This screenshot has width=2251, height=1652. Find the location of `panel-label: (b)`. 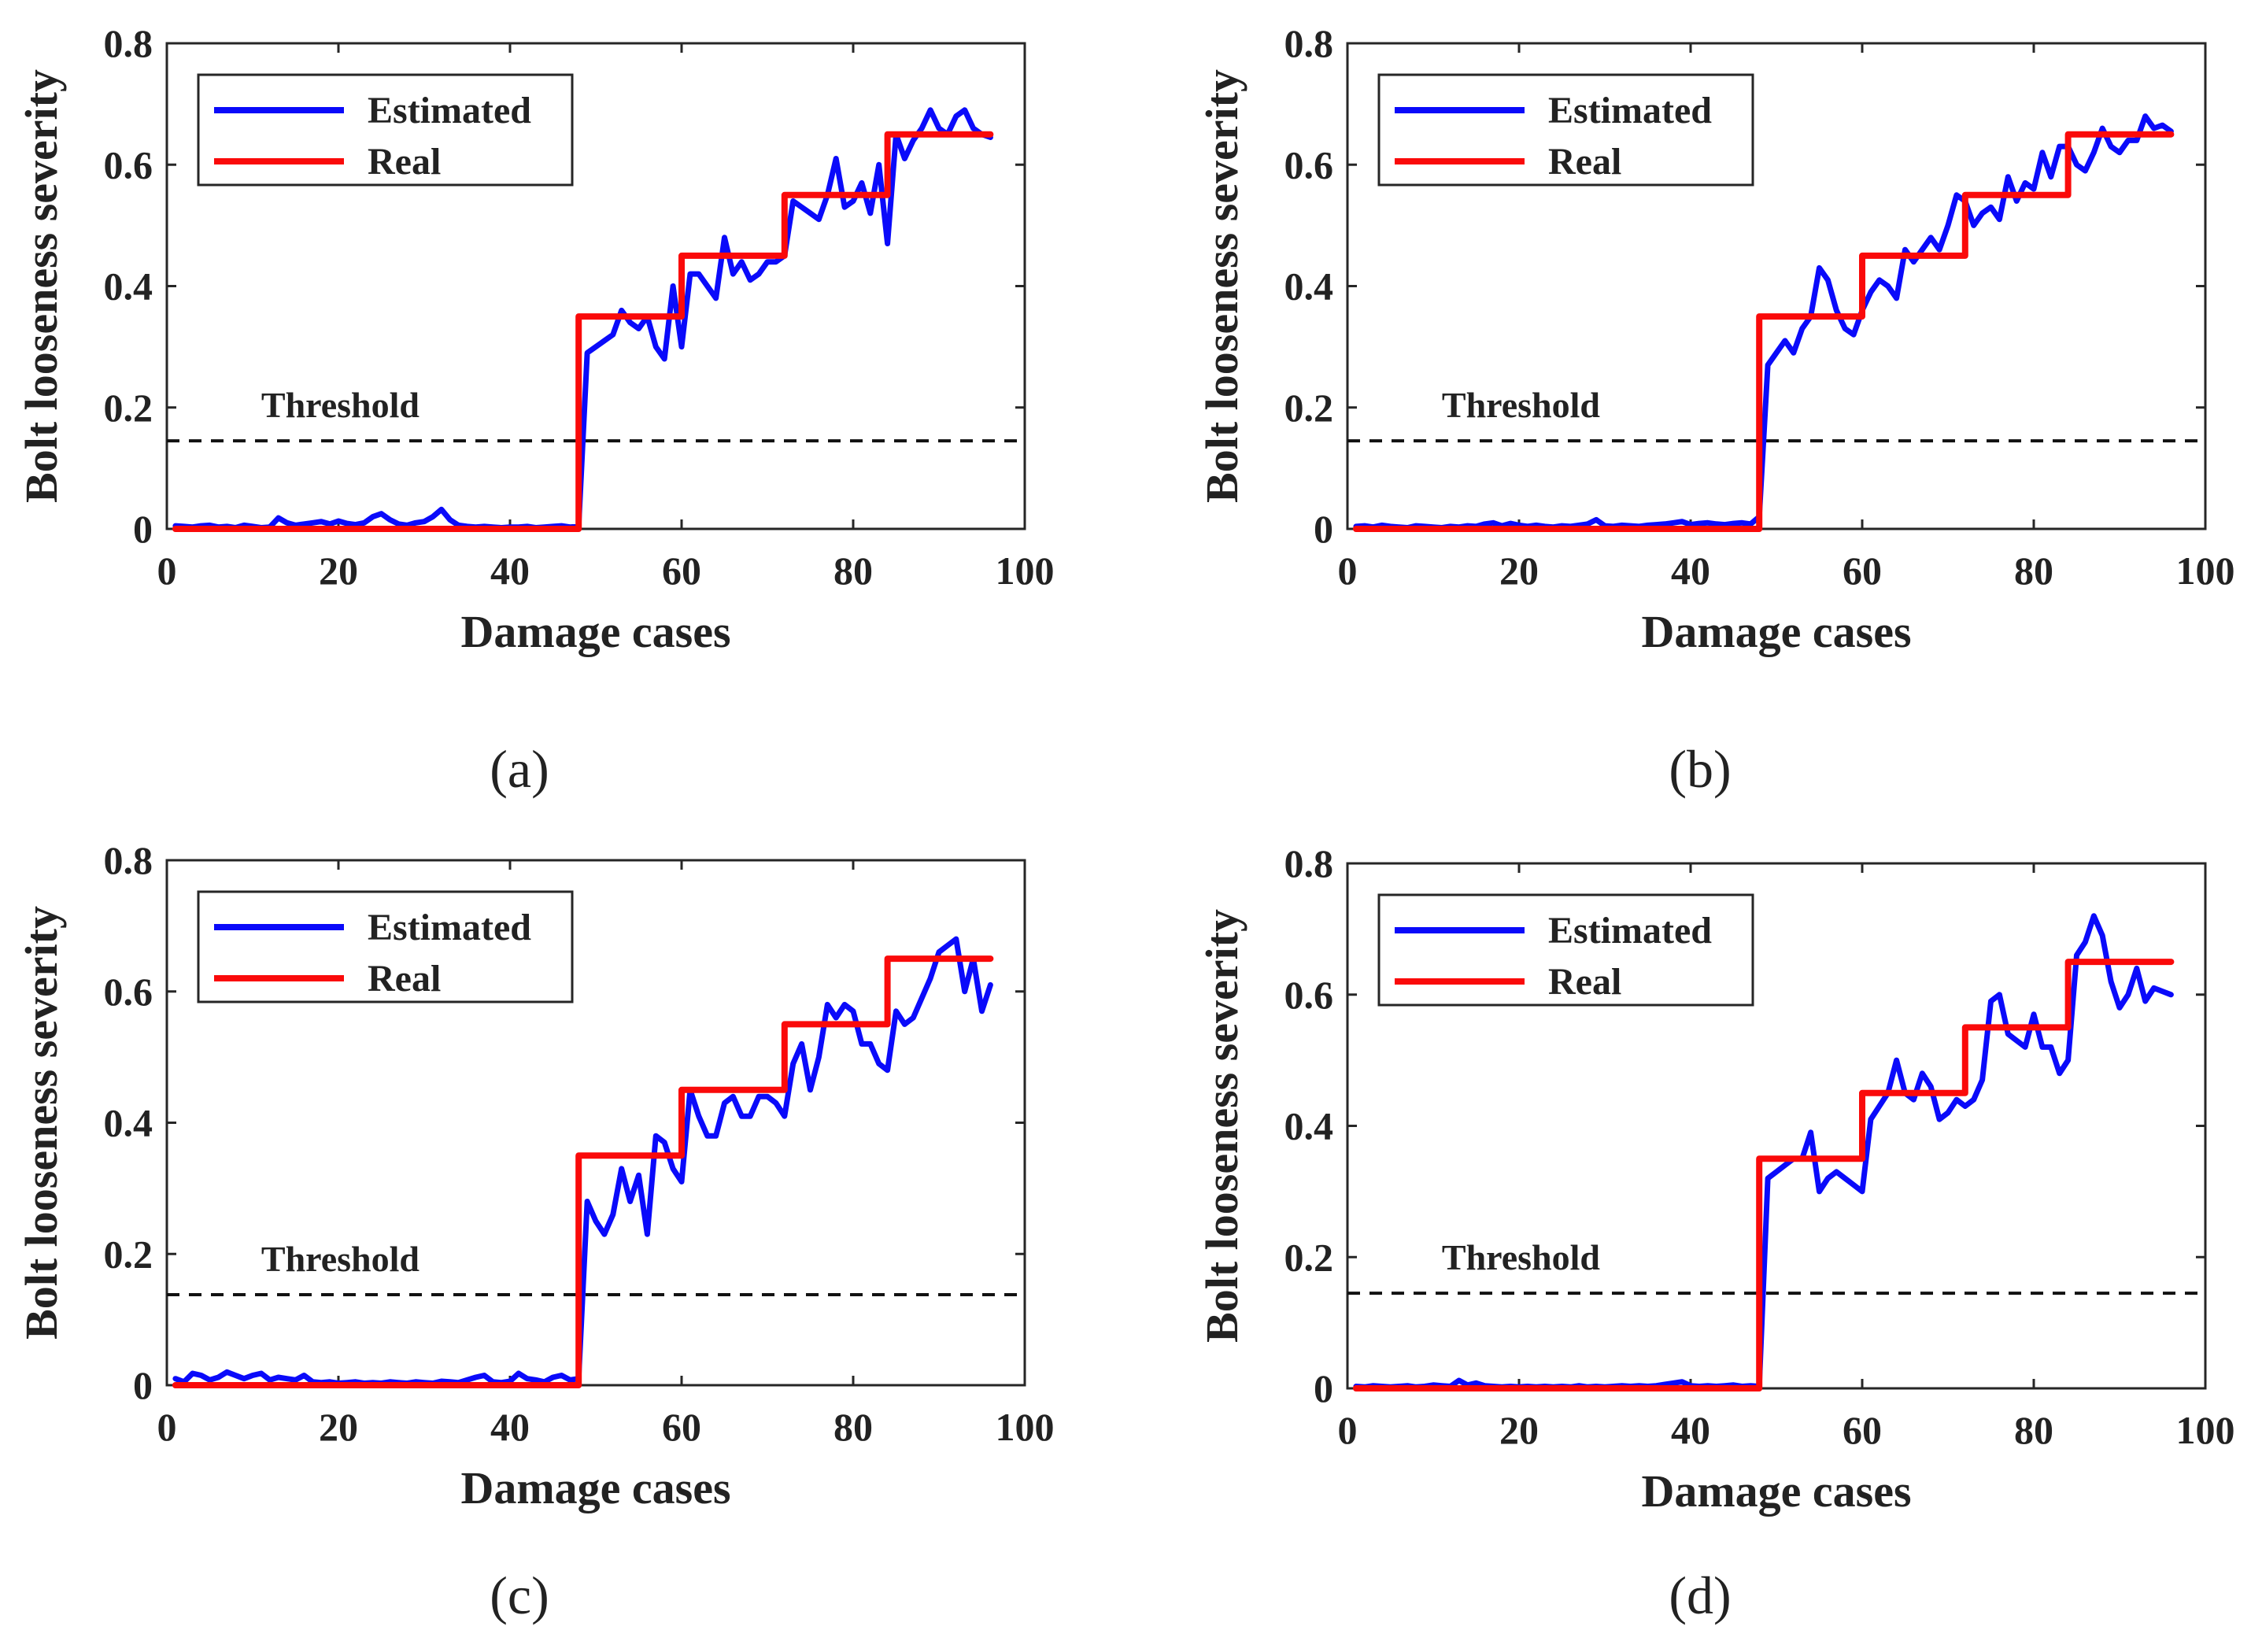

panel-label: (b) is located at coordinates (1700, 769).